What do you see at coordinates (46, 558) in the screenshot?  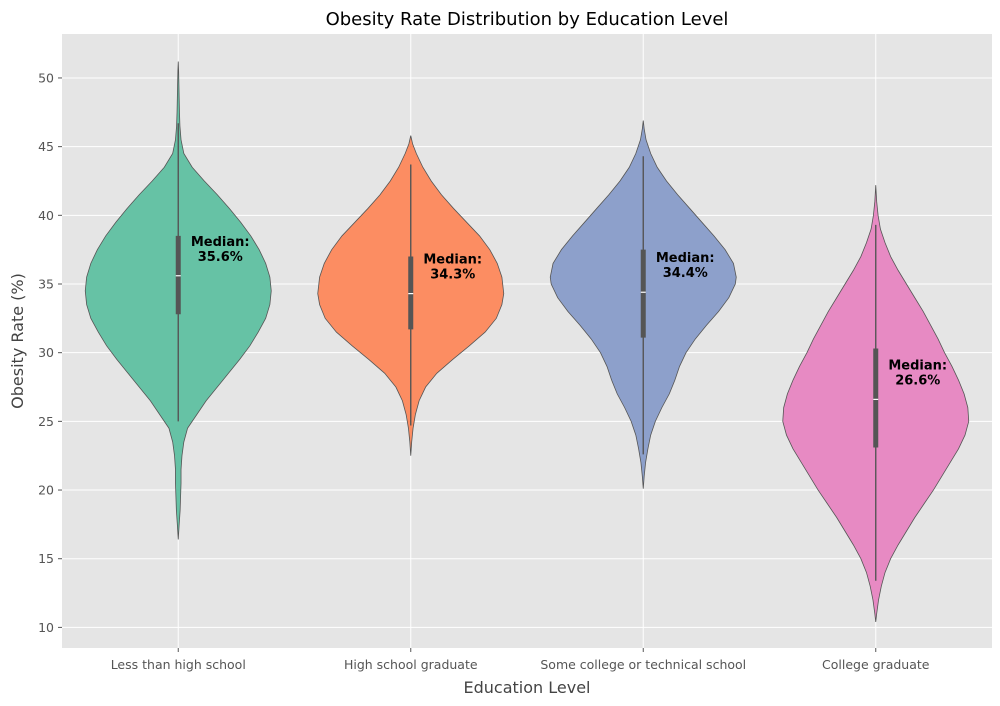 I see `y-tick-label: 15` at bounding box center [46, 558].